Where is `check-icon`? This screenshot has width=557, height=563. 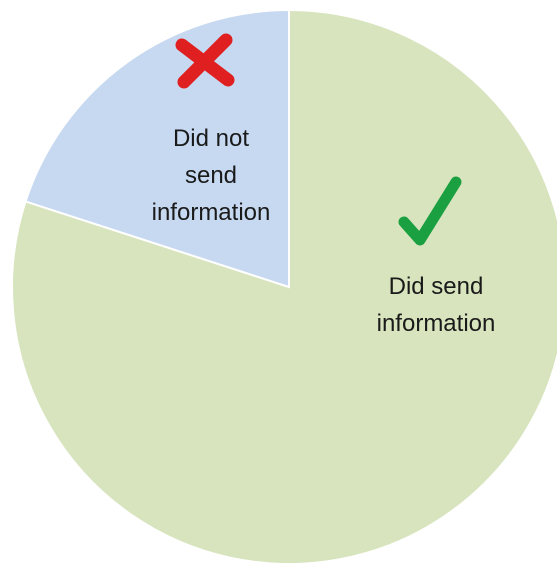 check-icon is located at coordinates (430, 211).